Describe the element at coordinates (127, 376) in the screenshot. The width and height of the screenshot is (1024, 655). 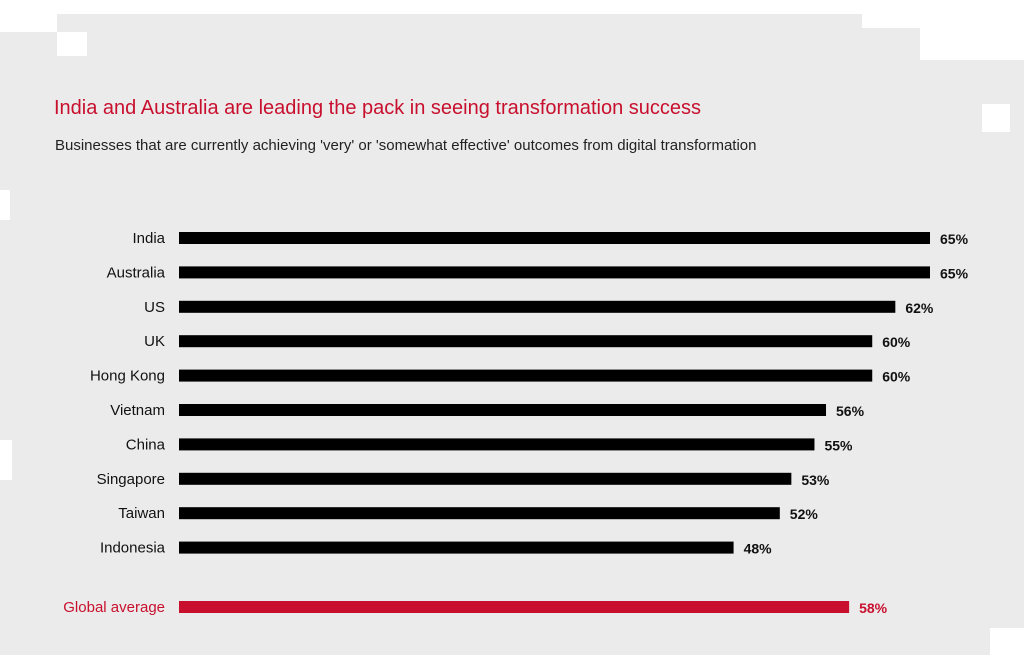
I see `bar-label: Hong Kong` at that location.